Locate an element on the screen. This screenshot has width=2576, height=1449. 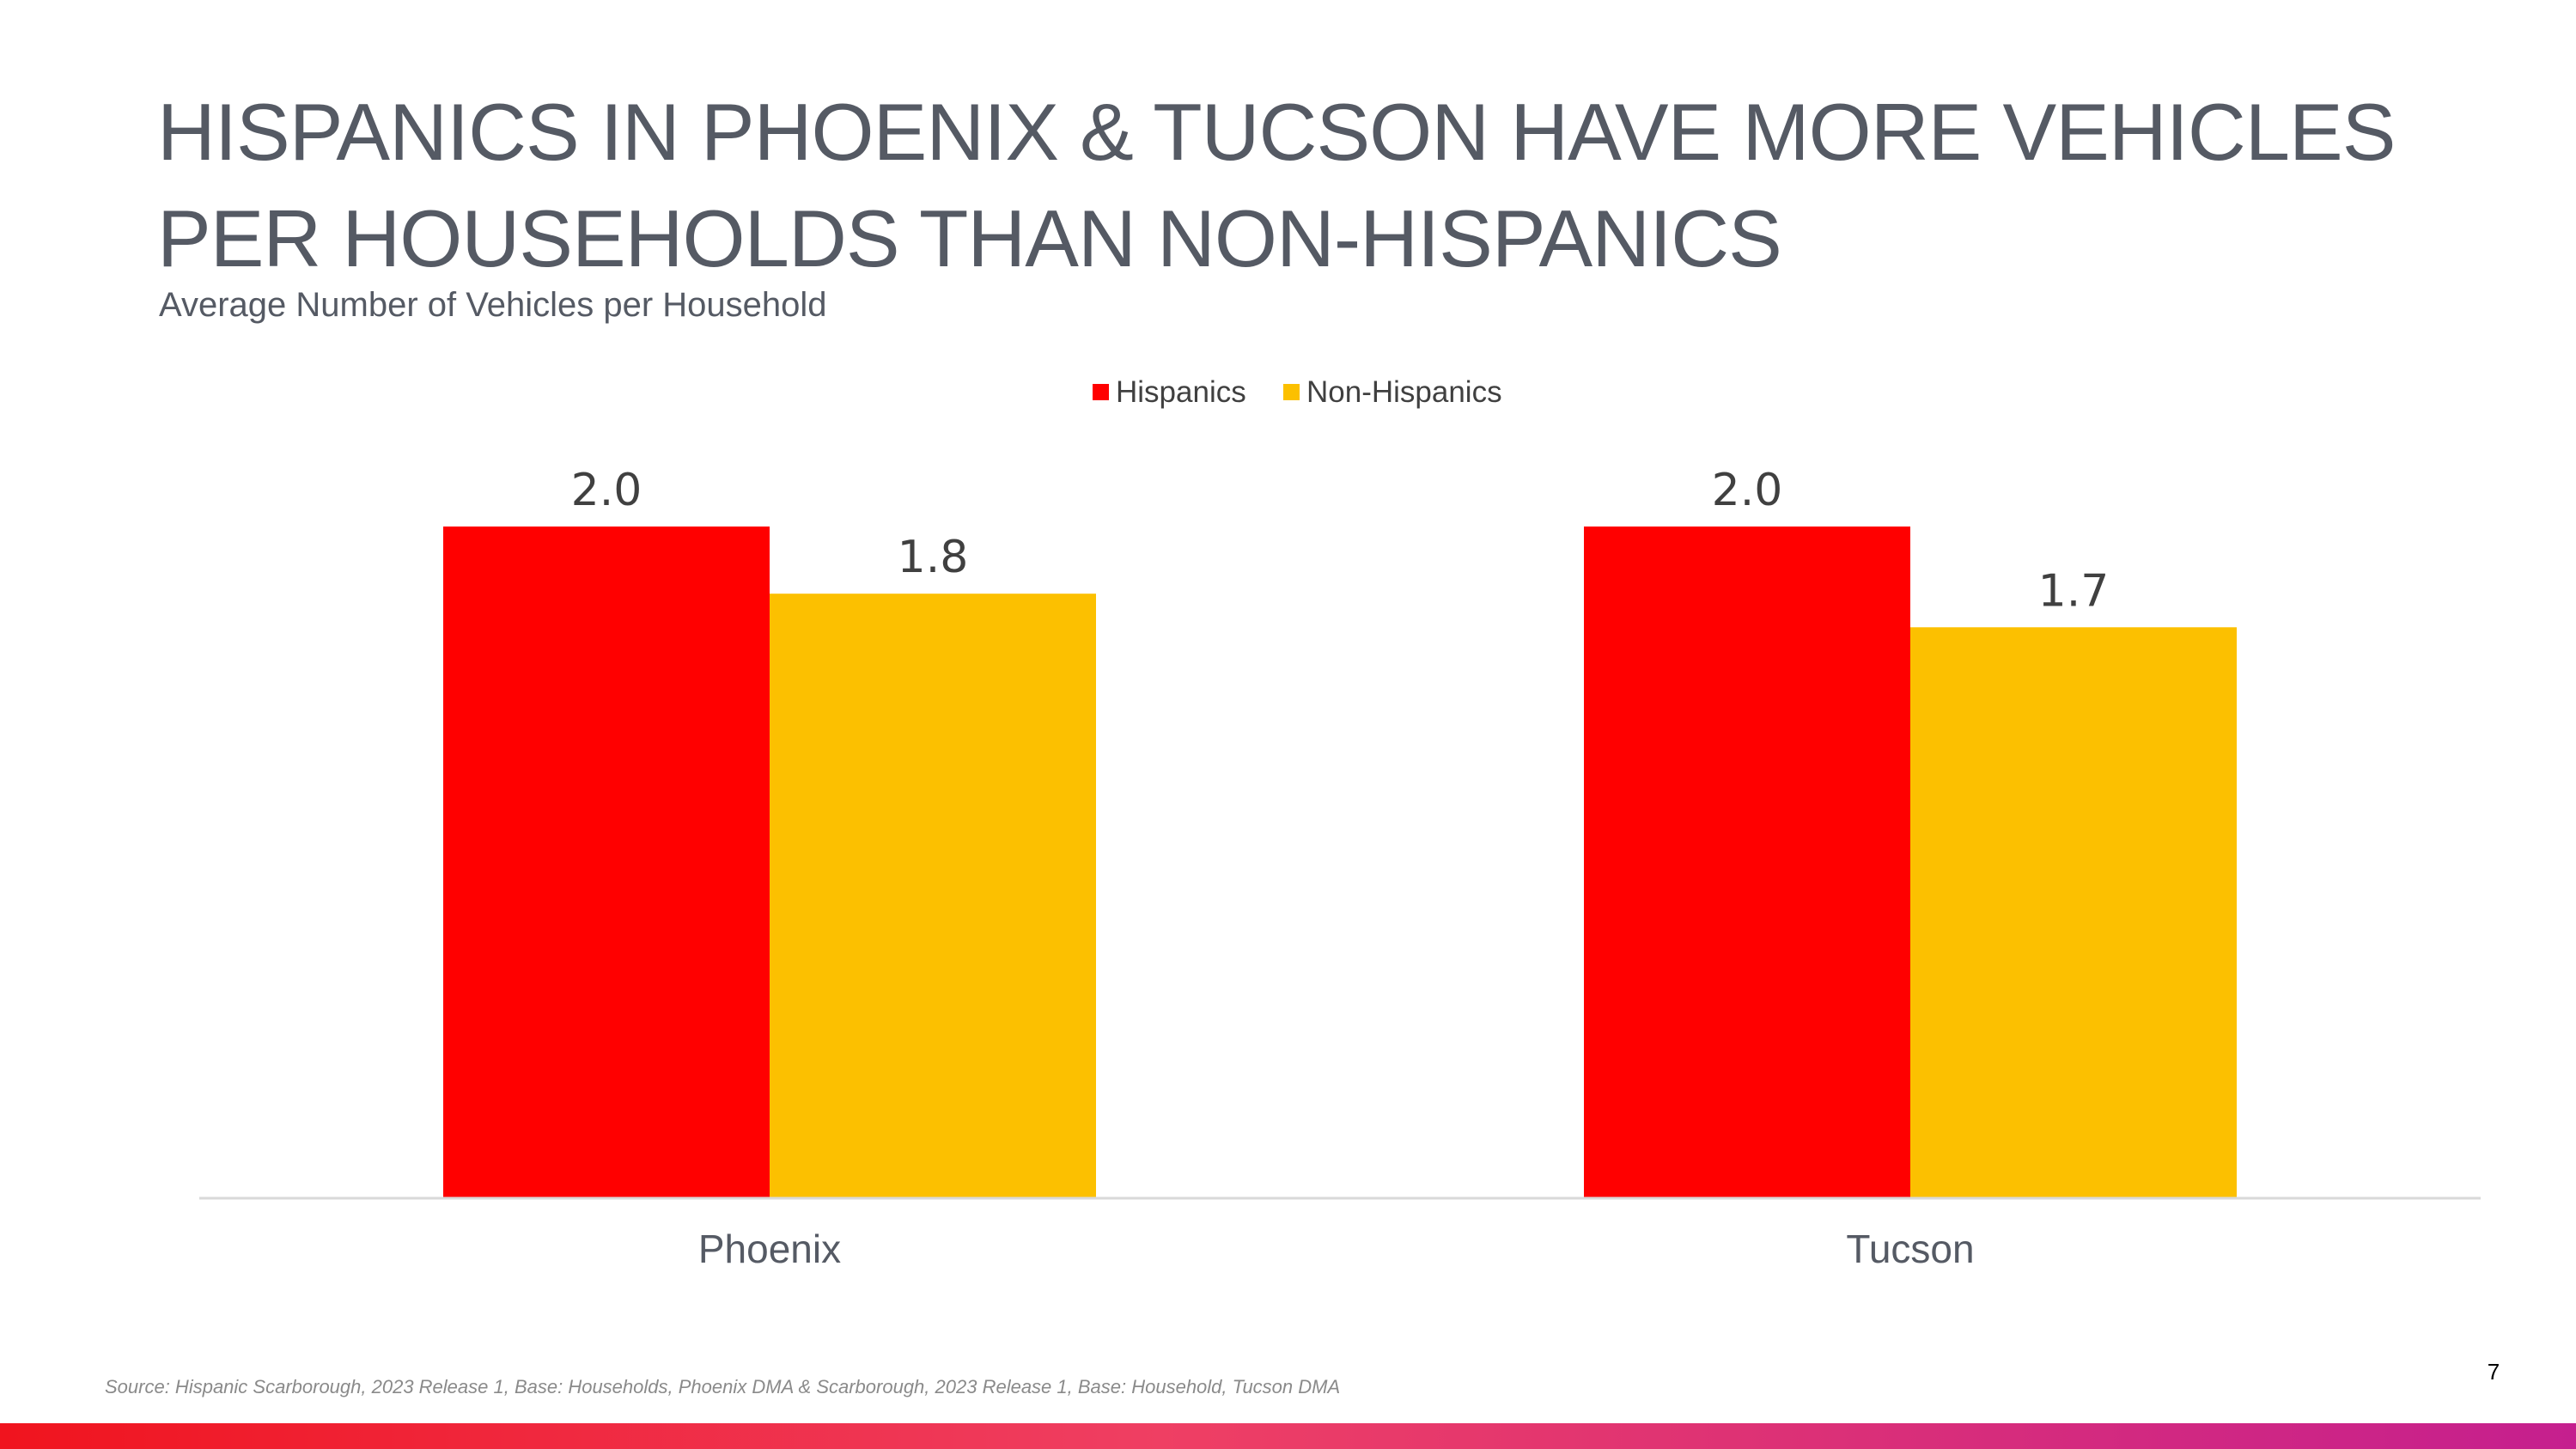
chart-subtitle: Average Number of Vehicles per Household is located at coordinates (493, 305).